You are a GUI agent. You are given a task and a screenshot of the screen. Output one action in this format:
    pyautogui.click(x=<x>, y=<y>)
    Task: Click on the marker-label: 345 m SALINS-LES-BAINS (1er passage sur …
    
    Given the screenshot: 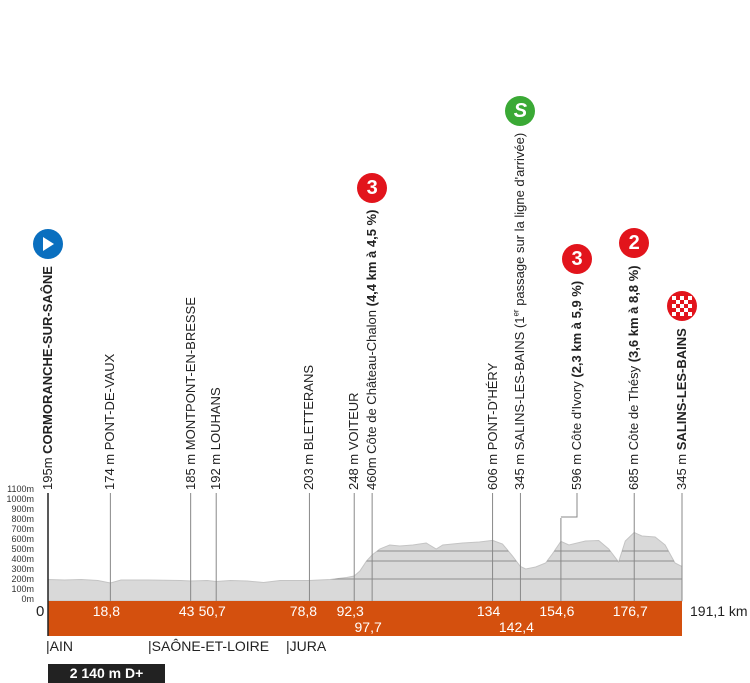 What is the action you would take?
    pyautogui.click(x=520, y=311)
    